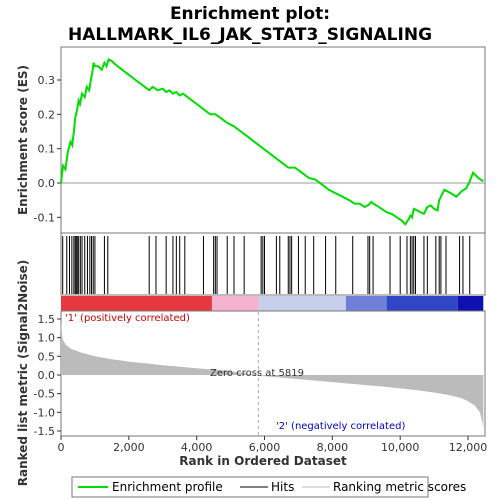 The image size is (500, 500). Describe the element at coordinates (167, 487) in the screenshot. I see `legend-enrichment-label: Enrichment profile` at that location.